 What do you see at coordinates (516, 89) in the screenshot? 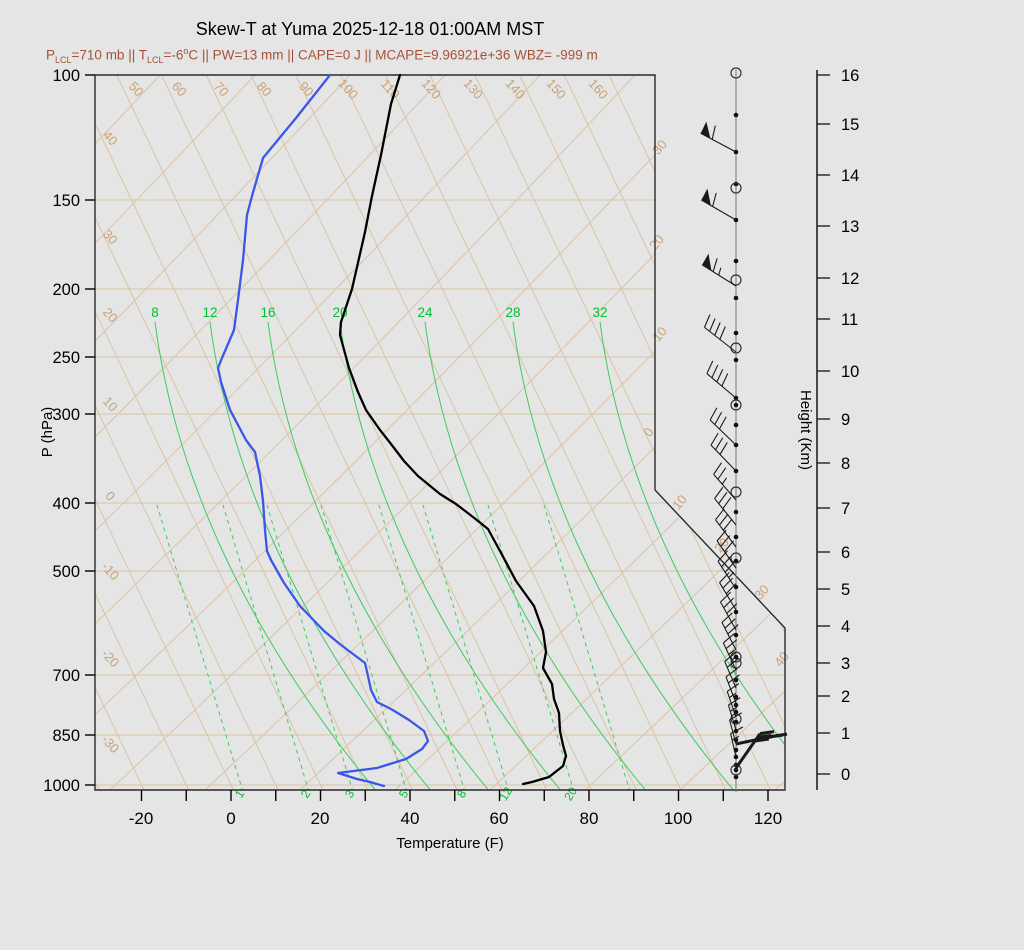
I see `svg-text: 140` at bounding box center [516, 89].